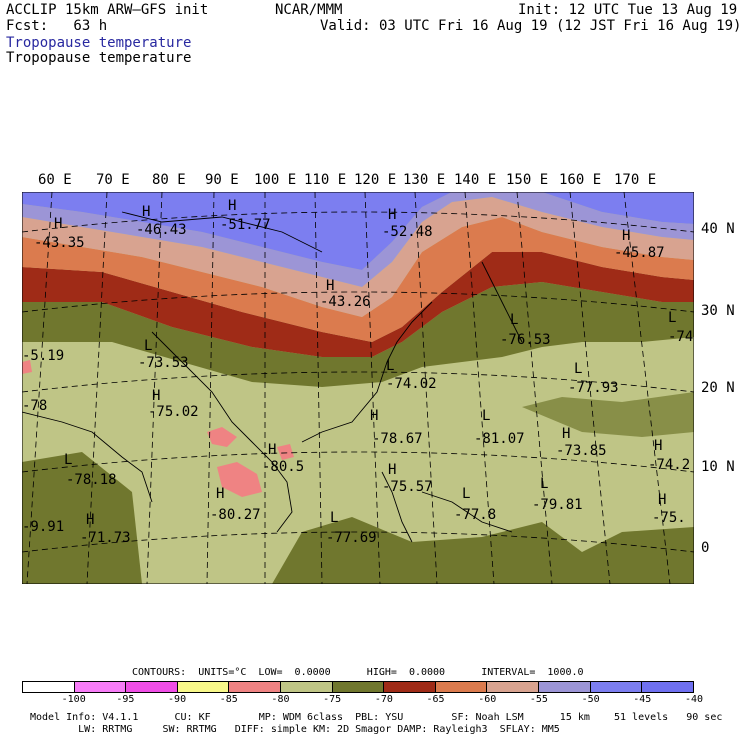 The image size is (740, 740). I want to click on center-value: -74.2, so click(669, 465).